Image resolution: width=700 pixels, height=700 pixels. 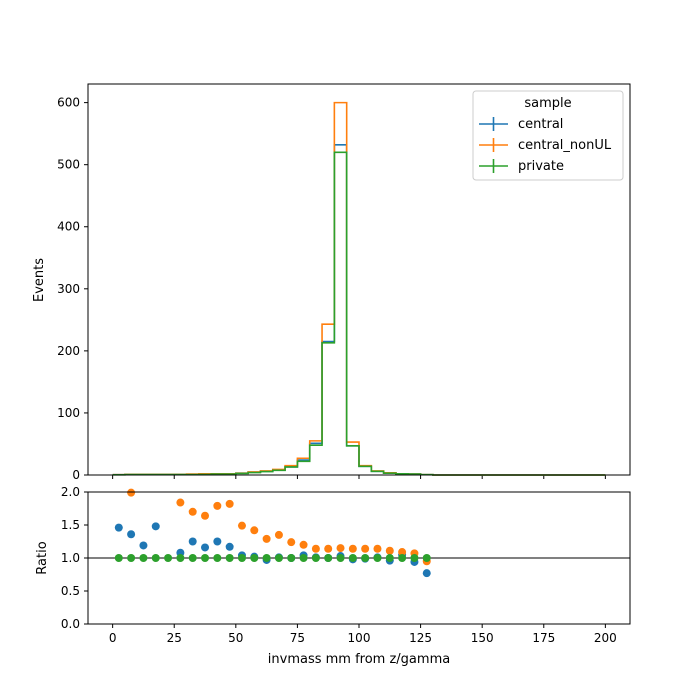 I want to click on main-y-tick-label: 100, so click(x=68, y=413).